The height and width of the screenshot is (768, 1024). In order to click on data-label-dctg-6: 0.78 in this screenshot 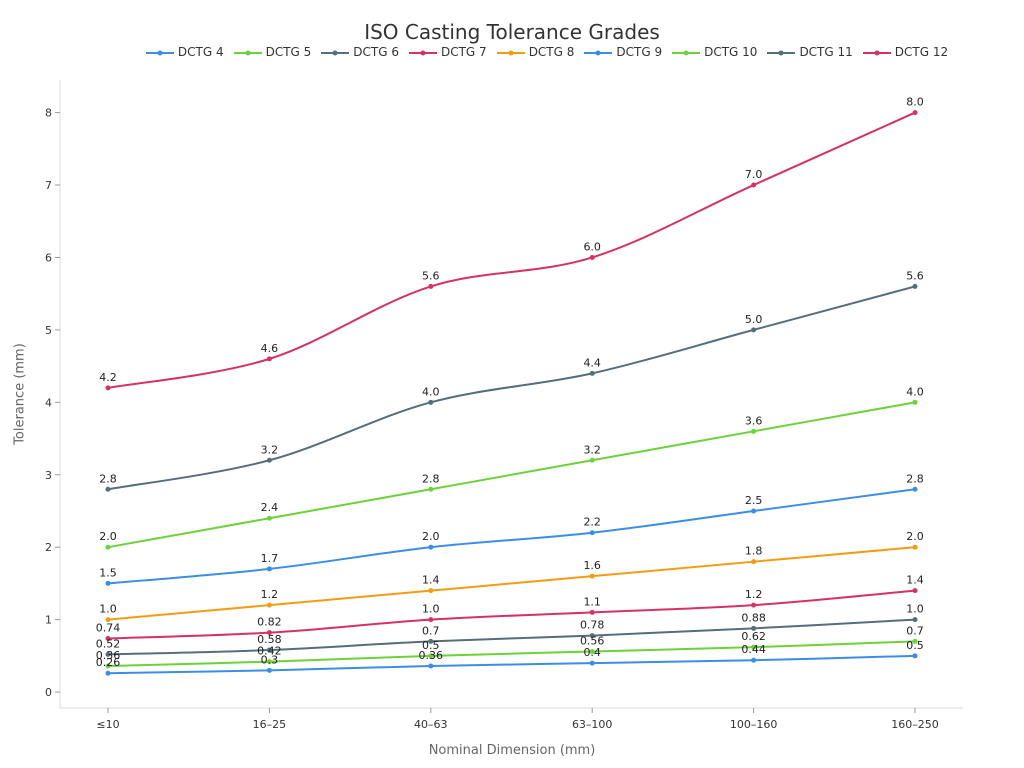, I will do `click(592, 625)`.